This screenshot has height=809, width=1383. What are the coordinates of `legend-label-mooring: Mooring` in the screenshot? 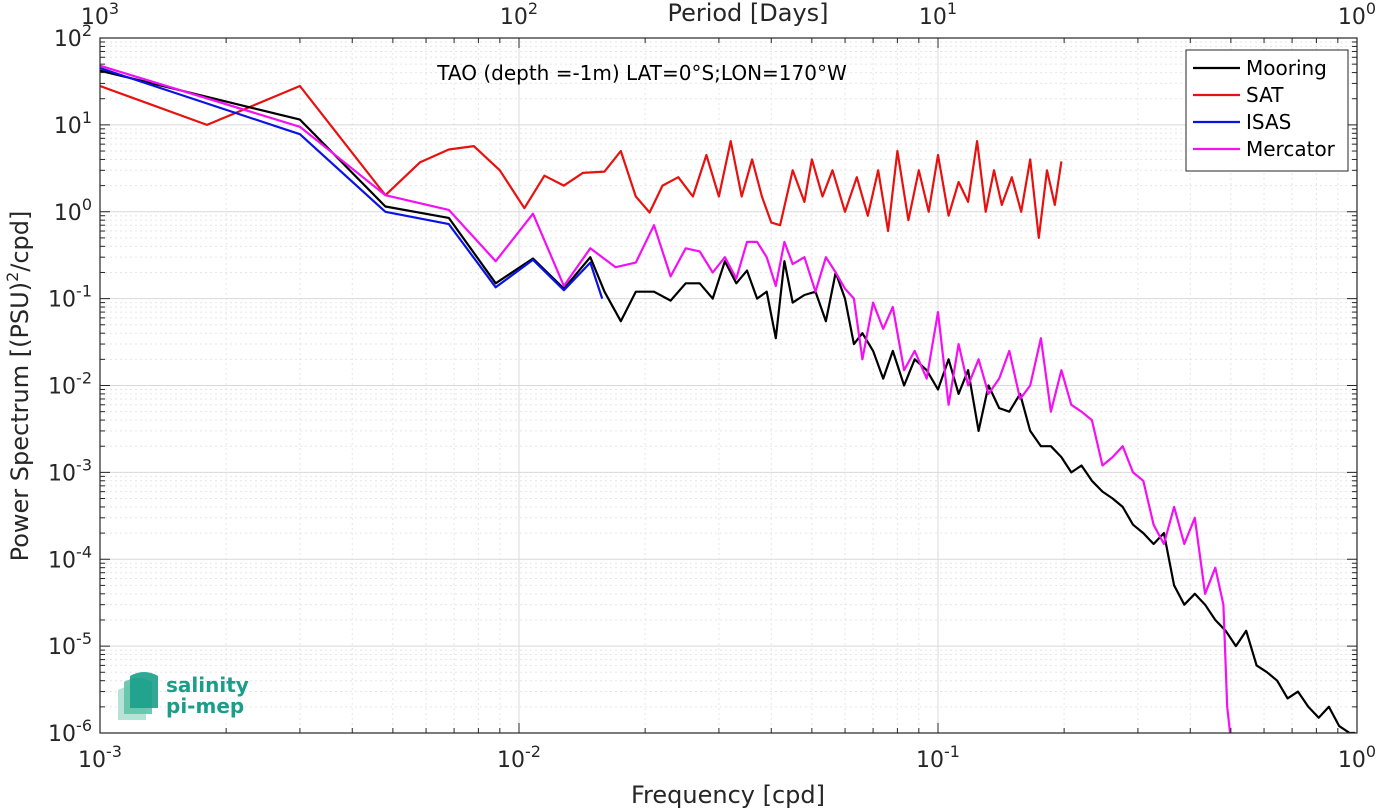 It's located at (1286, 68).